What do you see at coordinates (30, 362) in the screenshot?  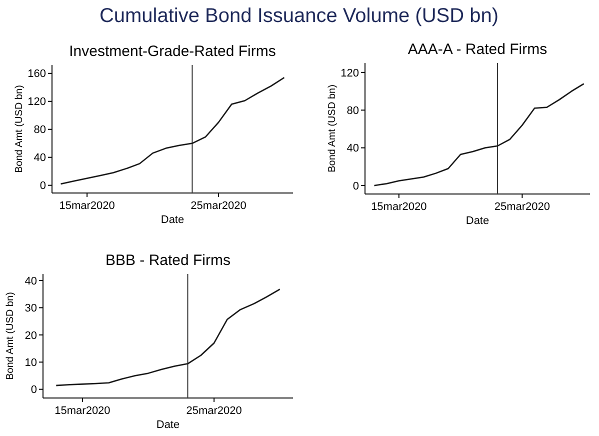 I see `y-tick-label: 10` at bounding box center [30, 362].